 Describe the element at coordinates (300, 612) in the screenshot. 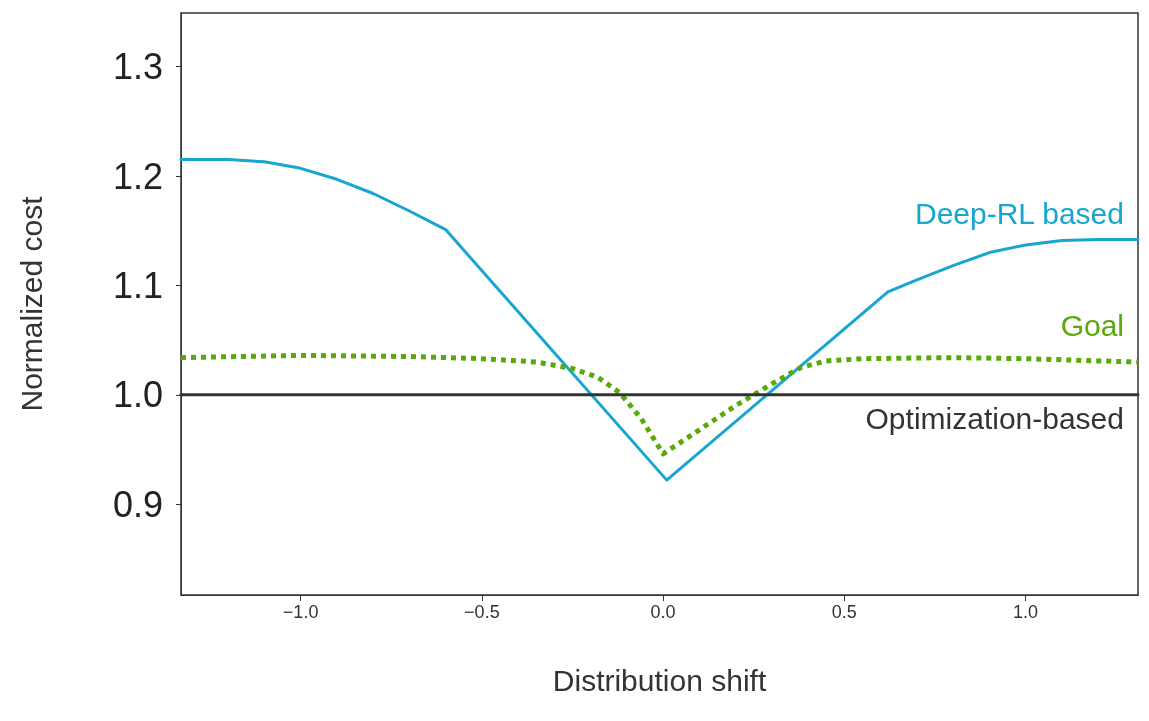

I see `x-tick-label: −1.0` at that location.